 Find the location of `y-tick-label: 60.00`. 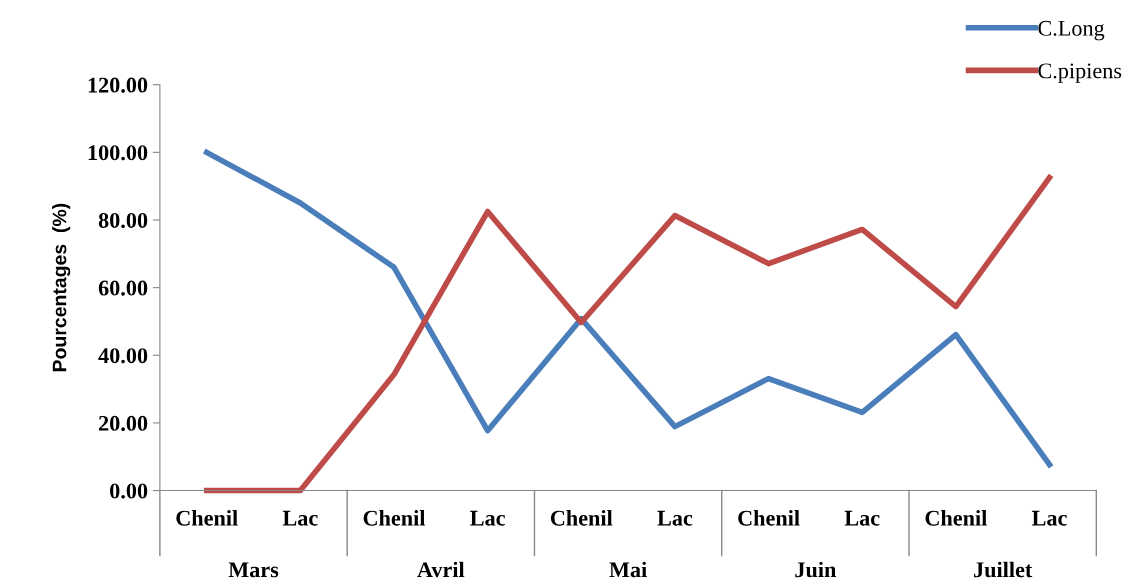

y-tick-label: 60.00 is located at coordinates (123, 288).